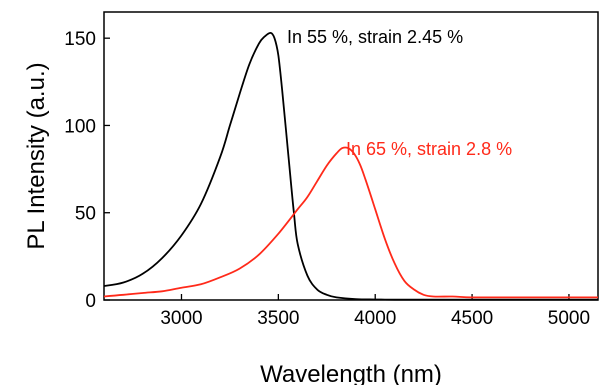 This screenshot has height=385, width=603. Describe the element at coordinates (569, 318) in the screenshot. I see `x-tick-label: 5000` at that location.